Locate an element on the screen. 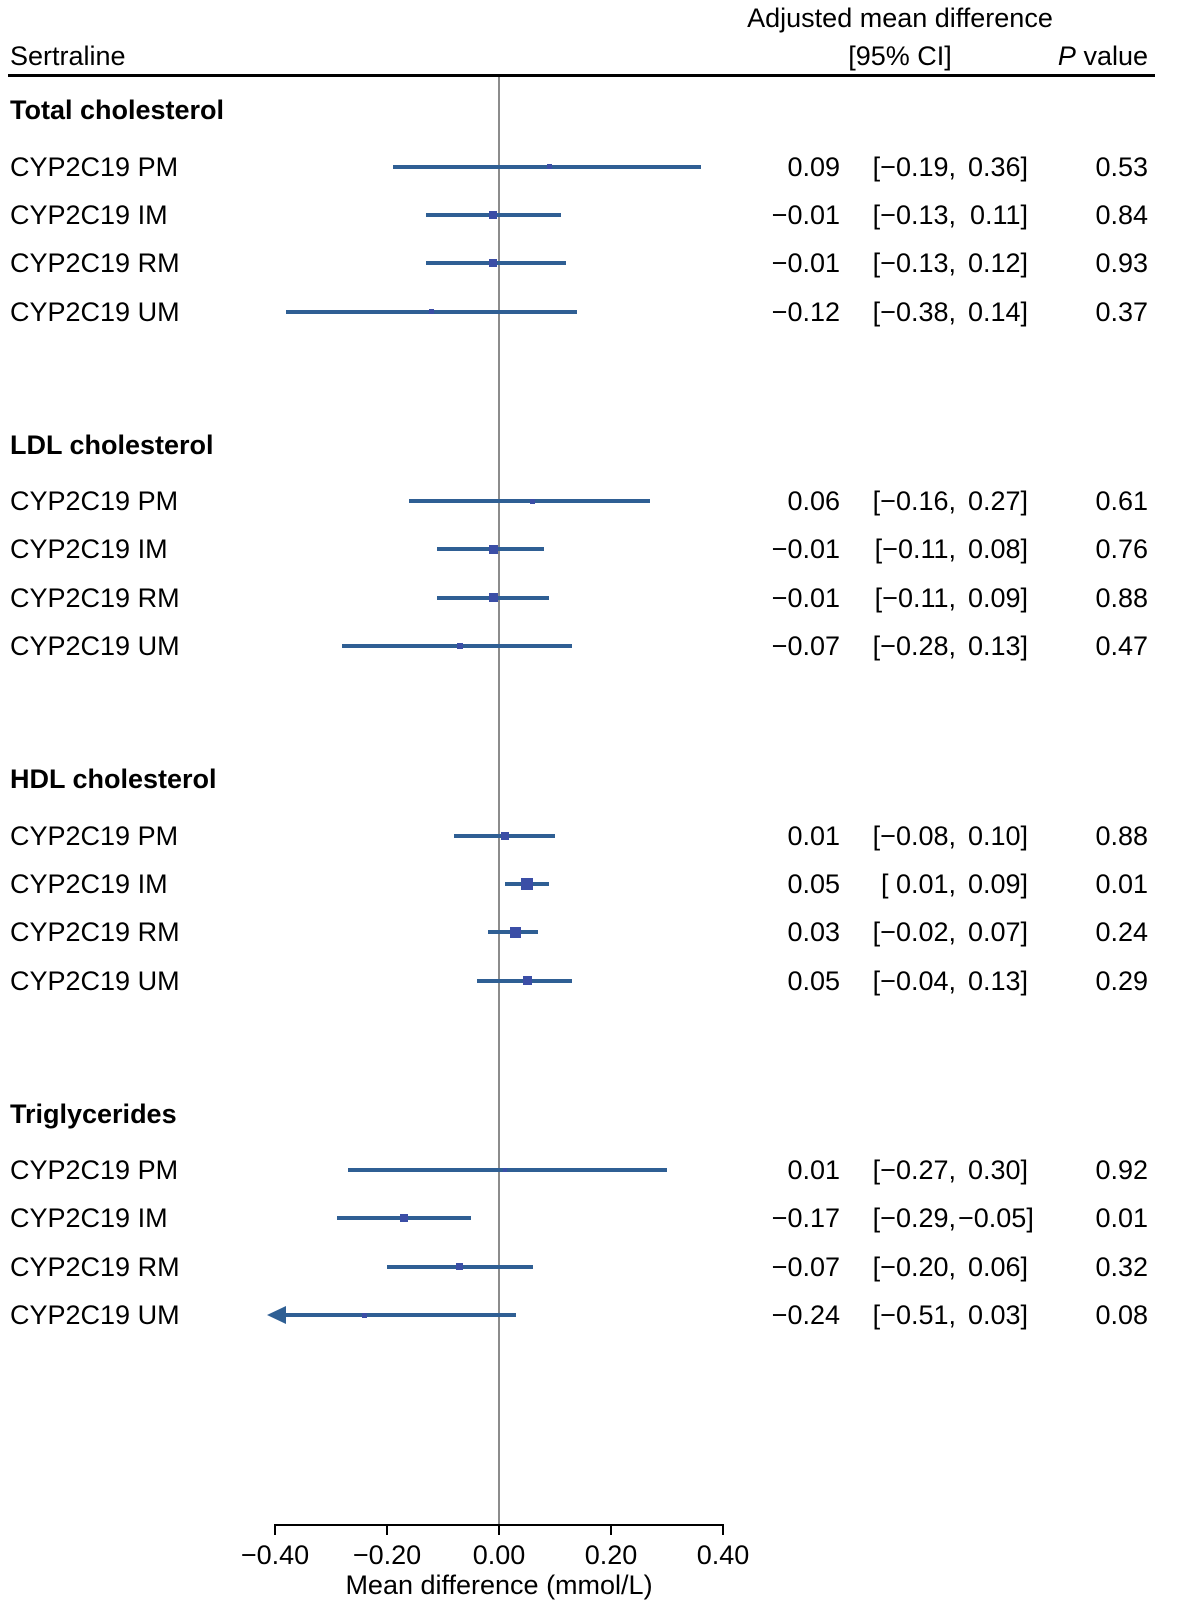  estimate-value: −0.12 is located at coordinates (805, 311).